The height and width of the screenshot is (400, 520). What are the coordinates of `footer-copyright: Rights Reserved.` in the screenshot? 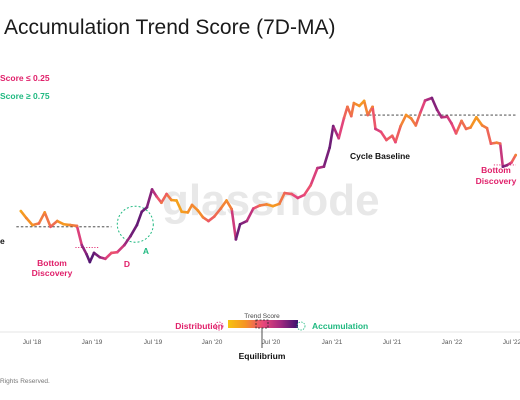 It's located at (25, 381).